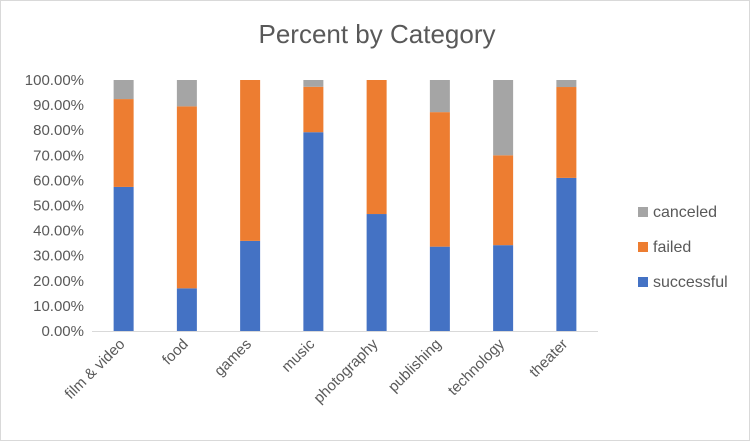  I want to click on y-tick-label: 20.00%, so click(58, 281).